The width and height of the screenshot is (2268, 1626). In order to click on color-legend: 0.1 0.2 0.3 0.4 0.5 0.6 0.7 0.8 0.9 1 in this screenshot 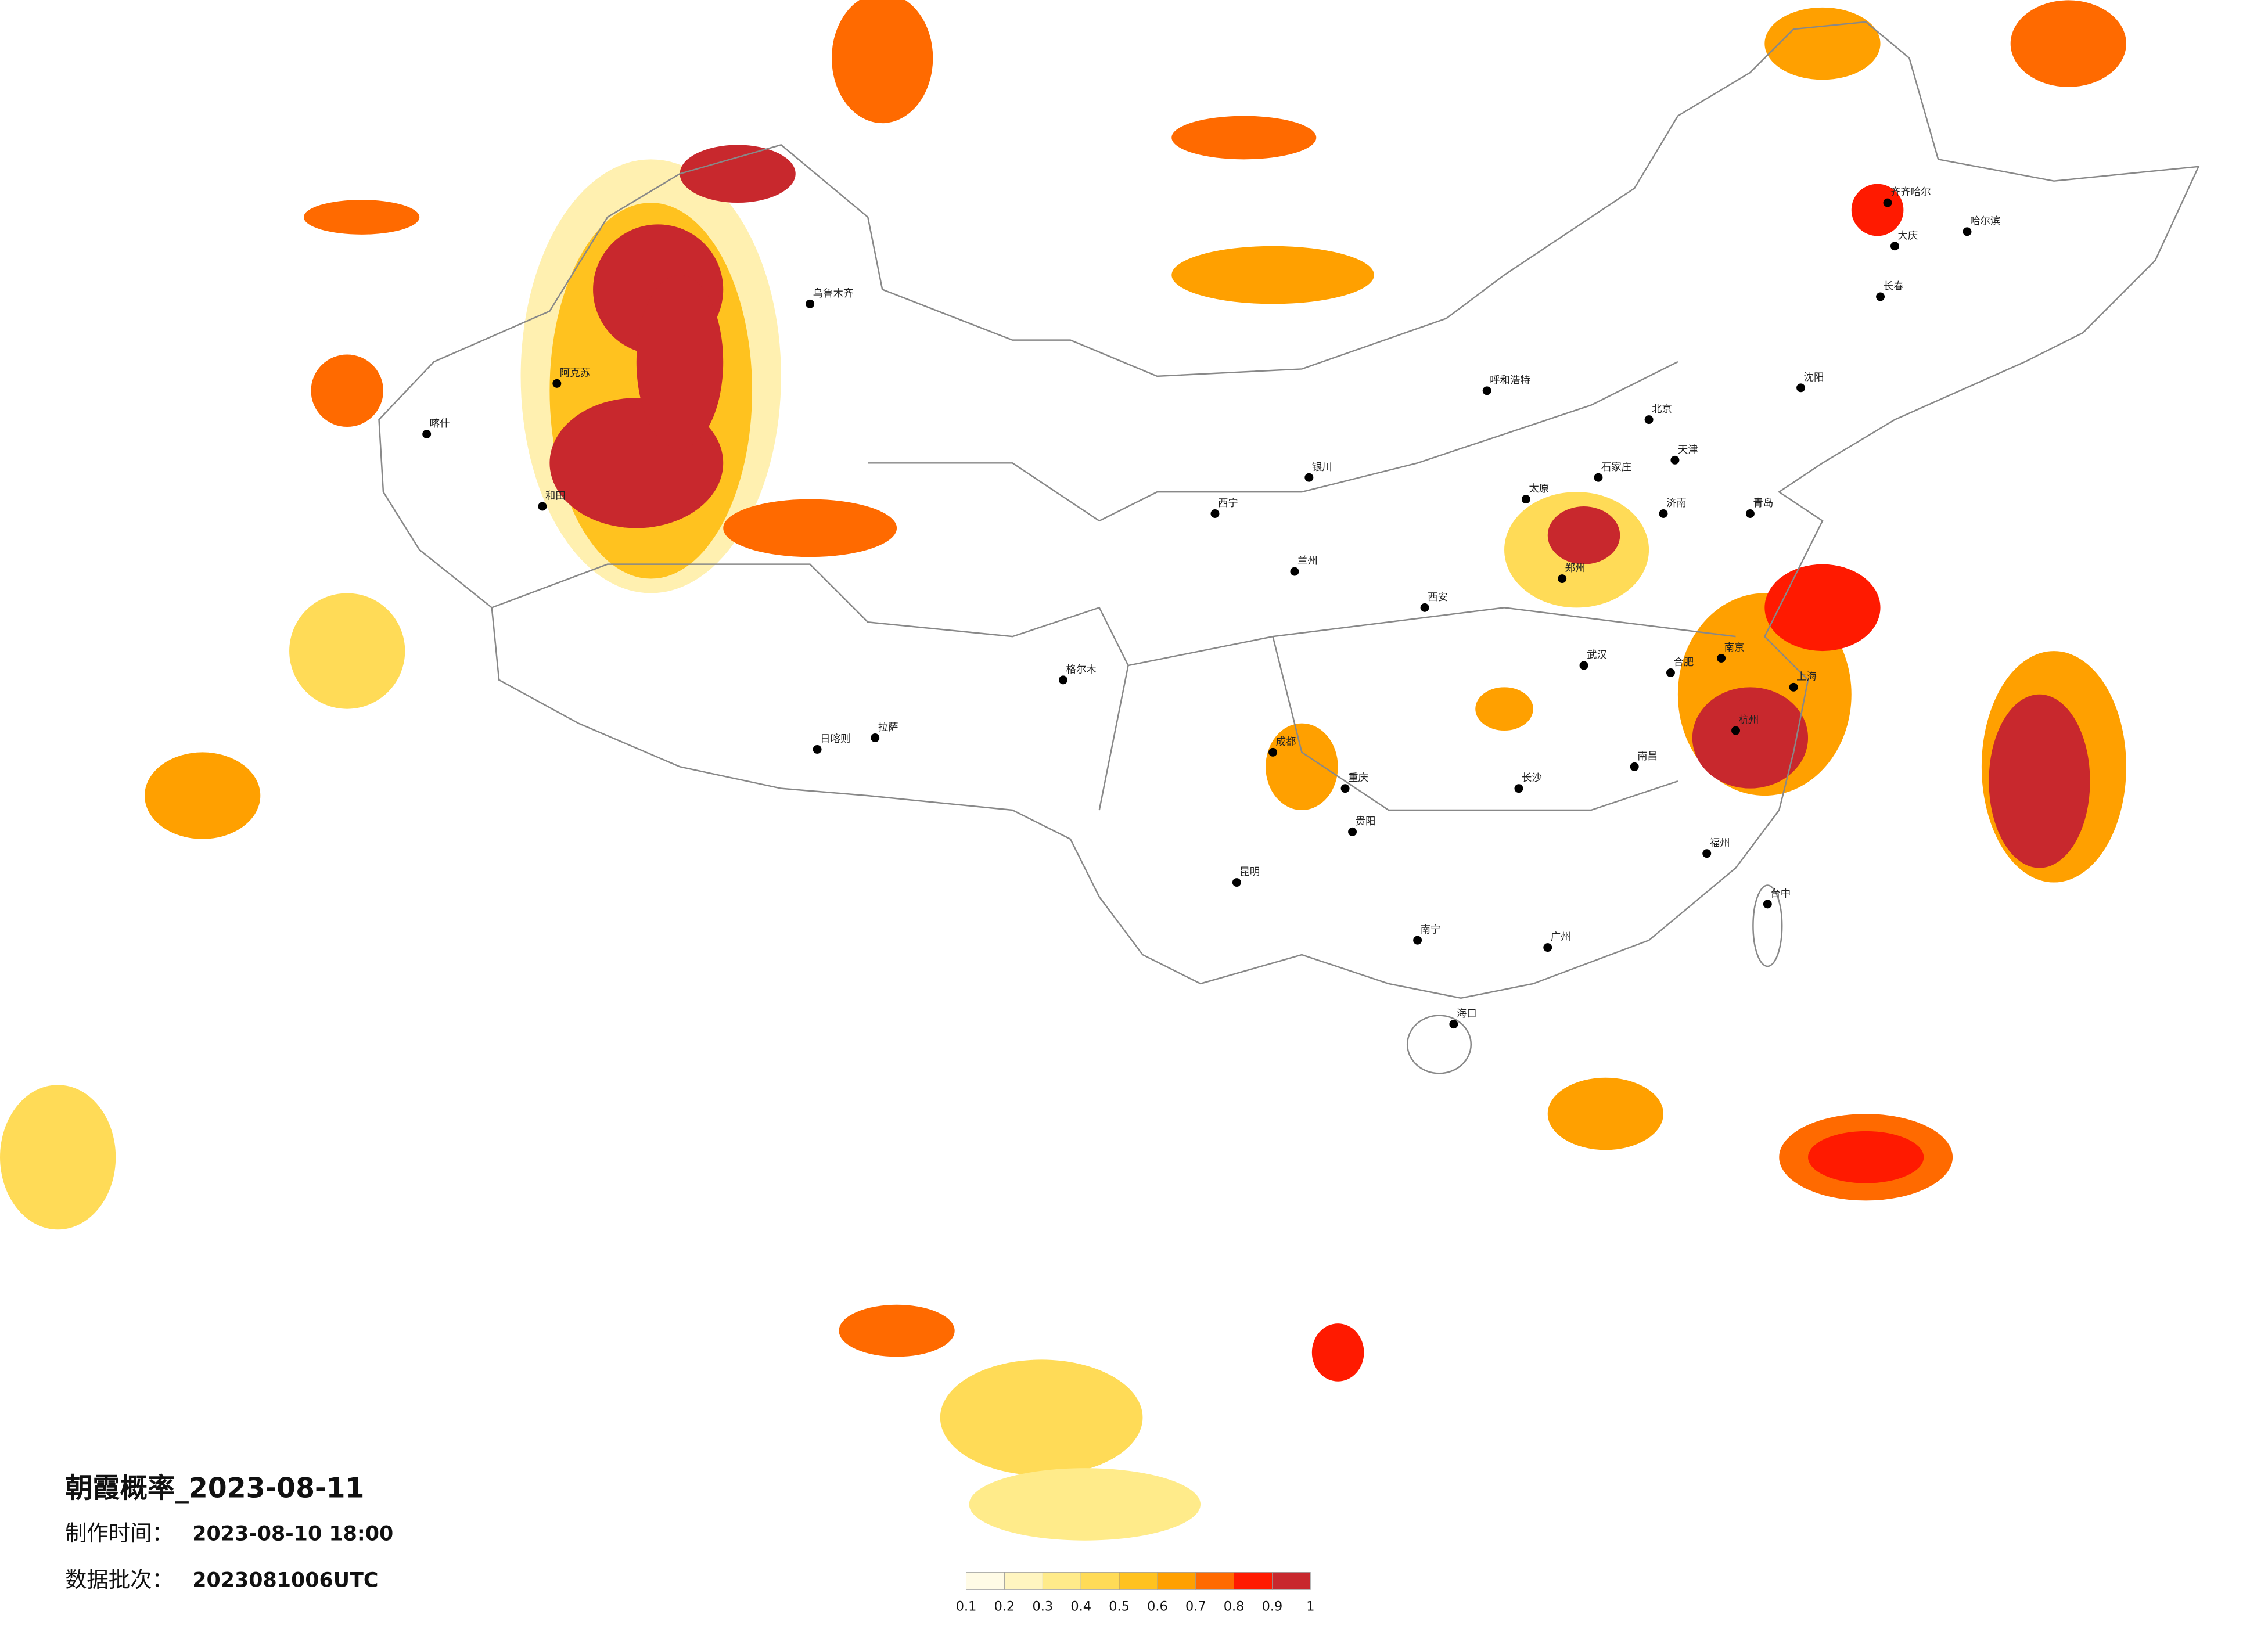, I will do `click(1135, 1593)`.